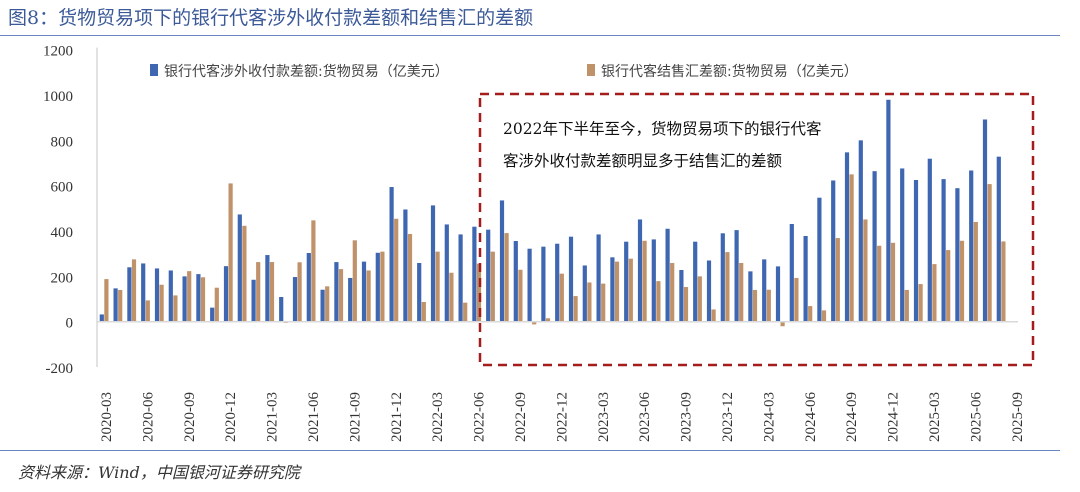 This screenshot has width=1080, height=492. What do you see at coordinates (273, 417) in the screenshot?
I see `x-tick-label: 2021-03` at bounding box center [273, 417].